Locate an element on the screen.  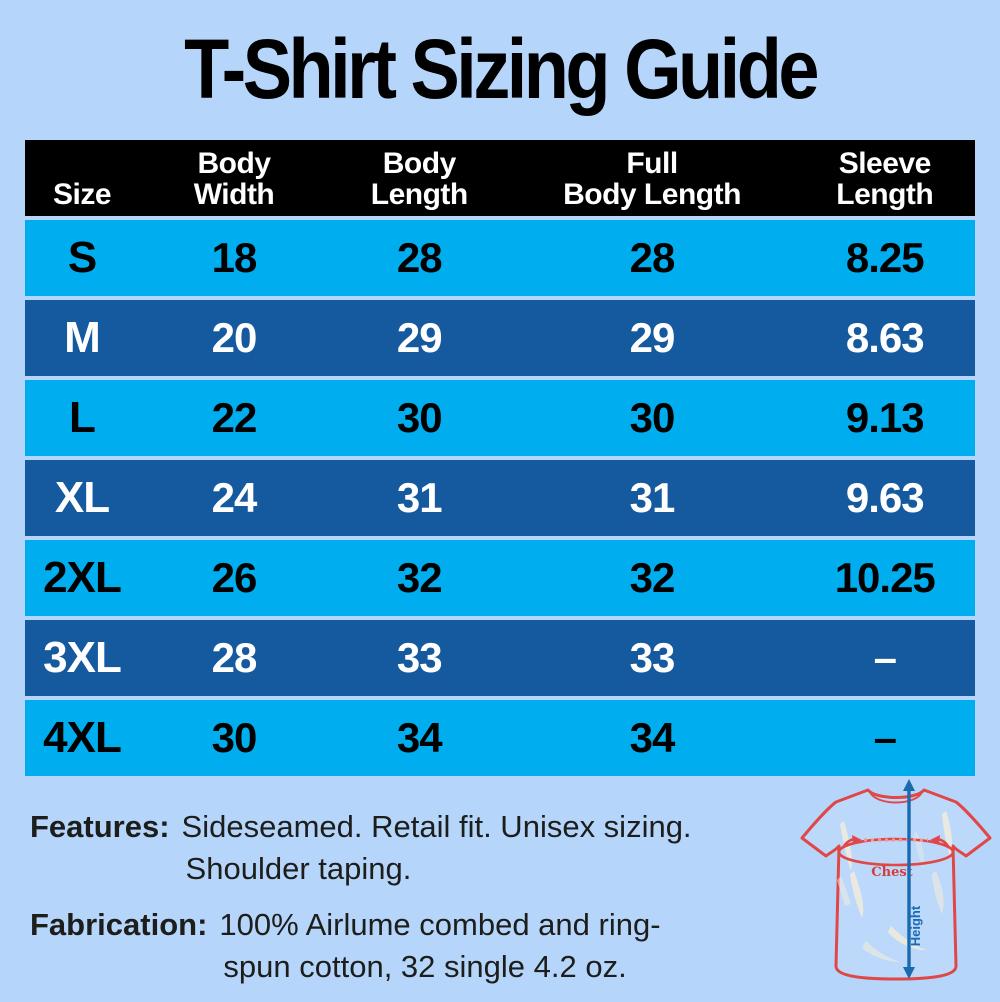
fabrication-line-2: spun cotton, 32 single 4.2 oz. is located at coordinates (425, 966).